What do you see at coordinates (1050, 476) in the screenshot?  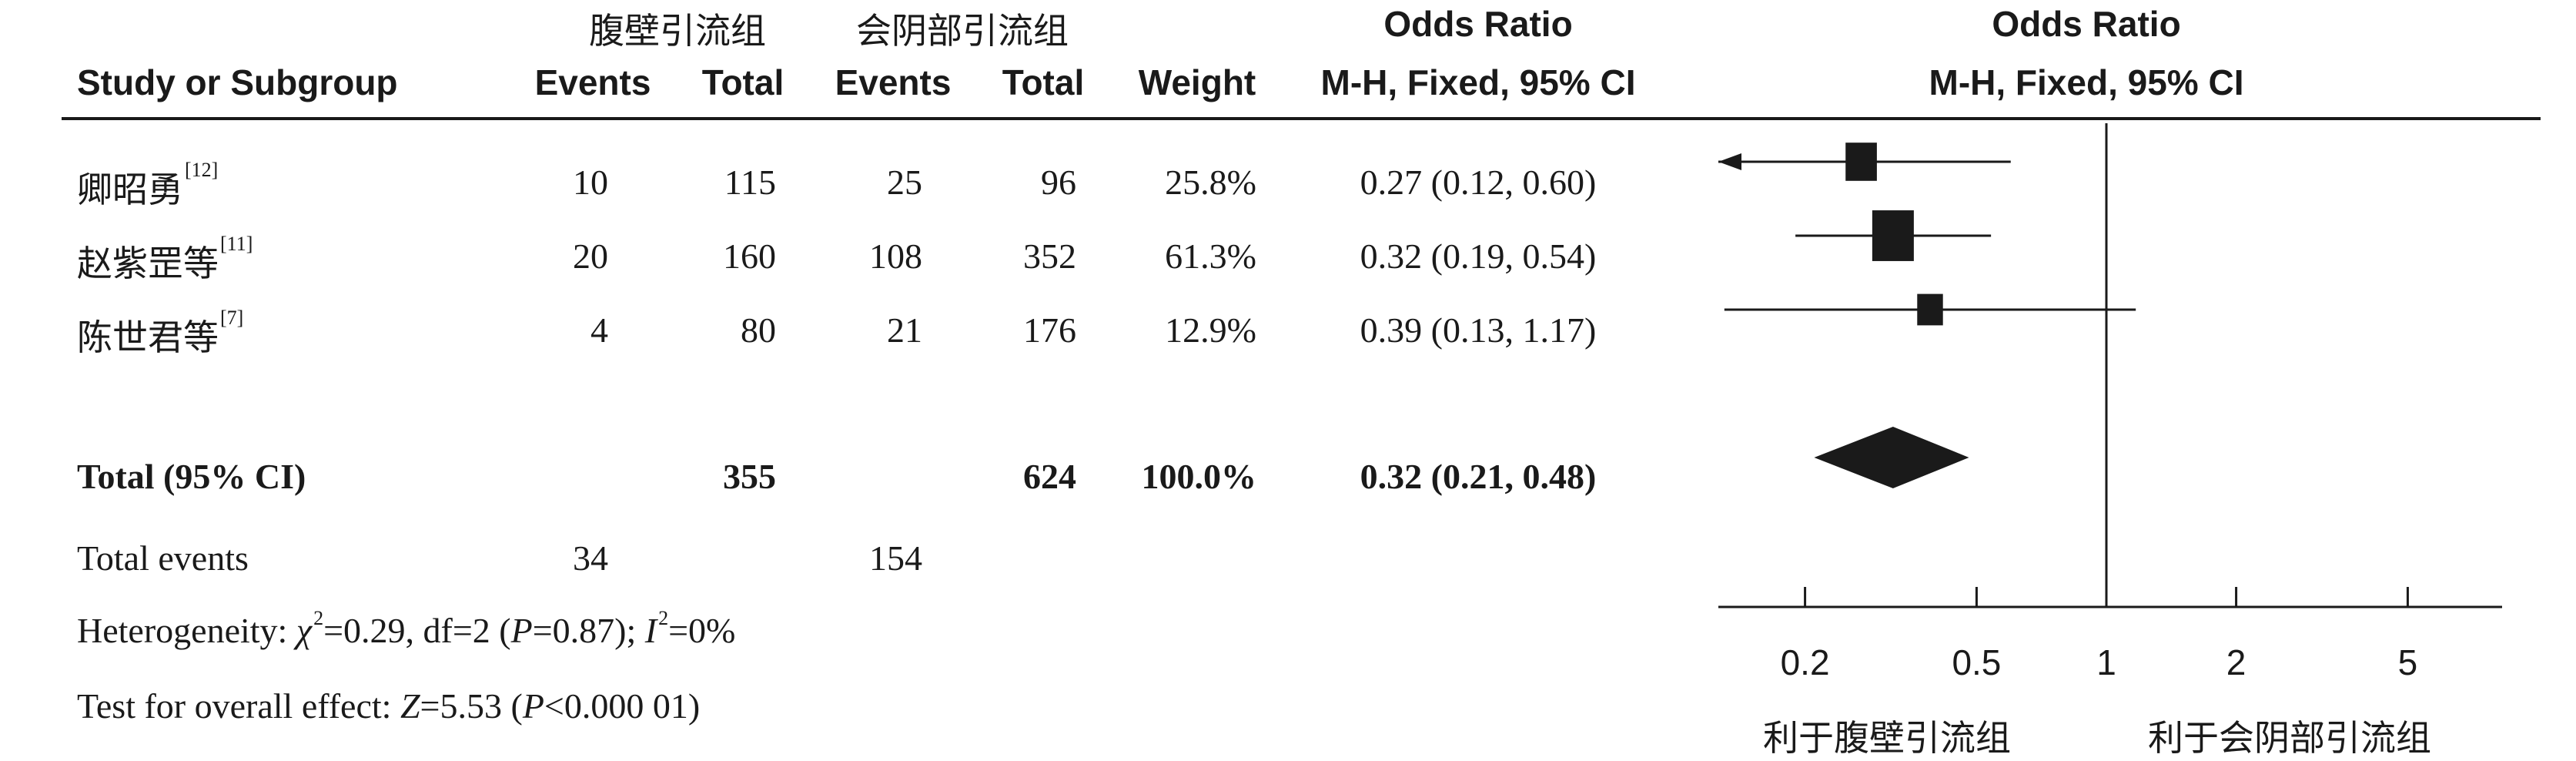 I see `total-n2: 624` at bounding box center [1050, 476].